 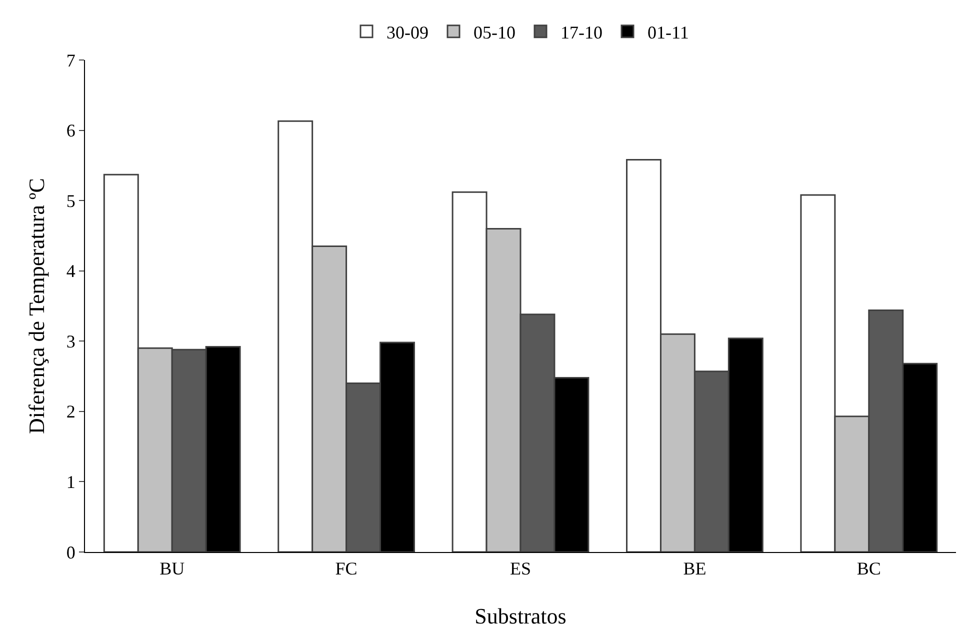 What do you see at coordinates (868, 568) in the screenshot?
I see `x-tick-label: BC` at bounding box center [868, 568].